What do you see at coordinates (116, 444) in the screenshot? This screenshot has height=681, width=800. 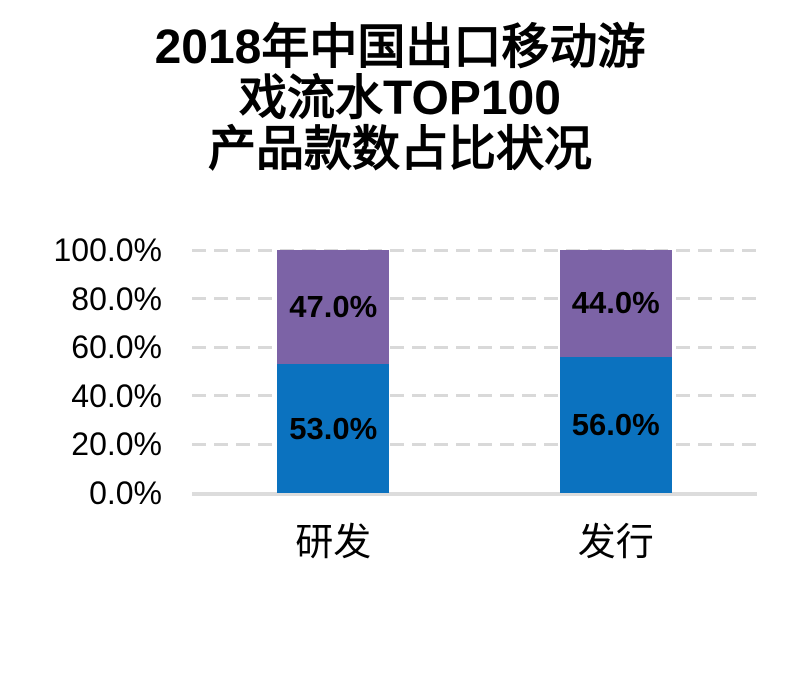 I see `y-axis-tick-label: 20.0%` at bounding box center [116, 444].